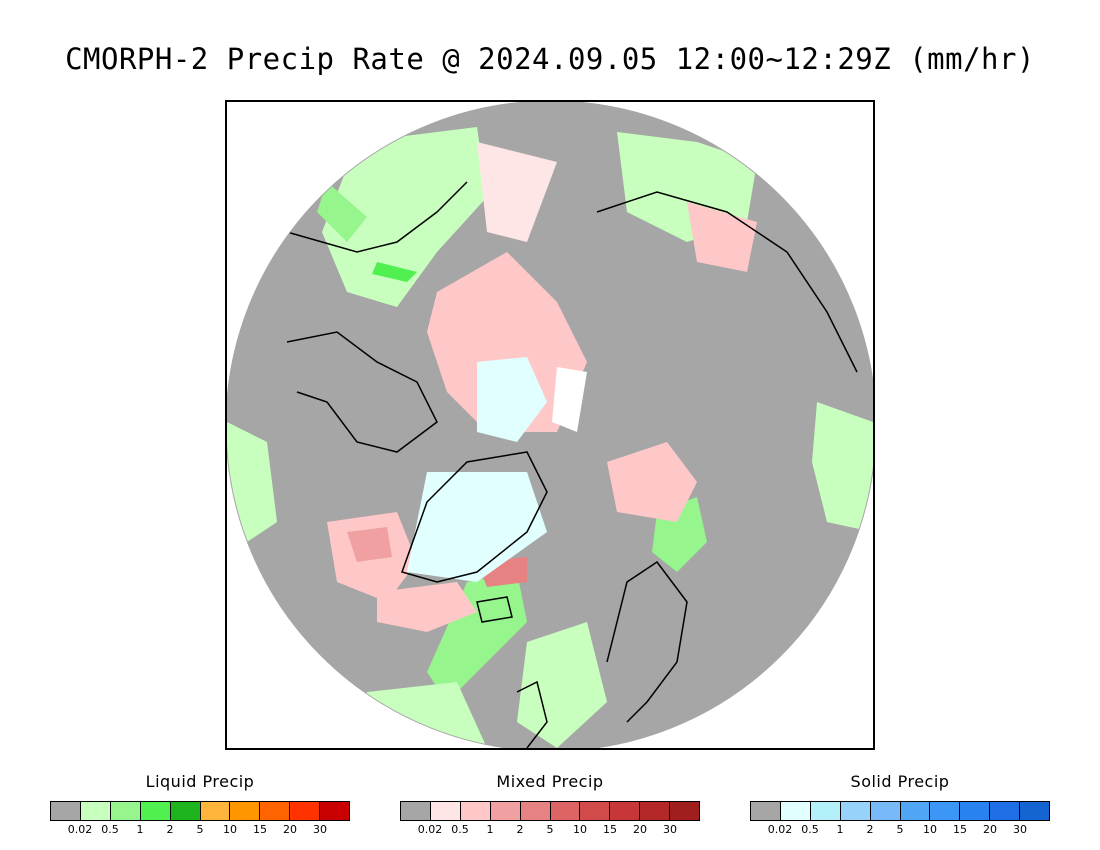 Image resolution: width=1100 pixels, height=850 pixels. What do you see at coordinates (900, 781) in the screenshot?
I see `legend-title: Solid Precip` at bounding box center [900, 781].